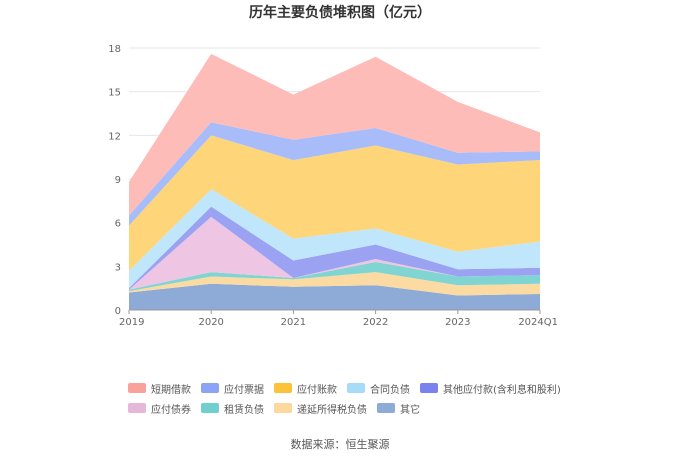 This screenshot has height=460, width=680. What do you see at coordinates (244, 410) in the screenshot?
I see `legend-label: 租赁负债` at bounding box center [244, 410].